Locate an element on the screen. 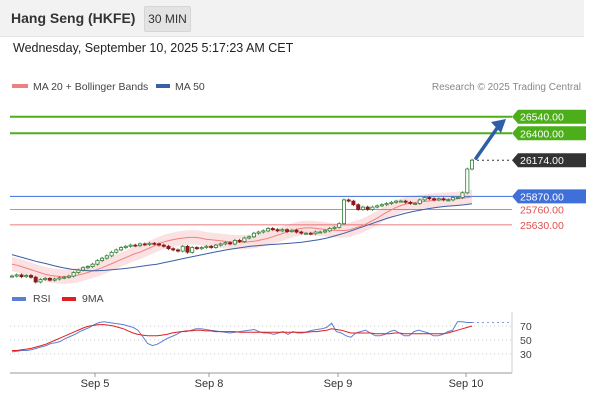 The width and height of the screenshot is (590, 400). level-tag-bg-26400.00 is located at coordinates (549, 133).